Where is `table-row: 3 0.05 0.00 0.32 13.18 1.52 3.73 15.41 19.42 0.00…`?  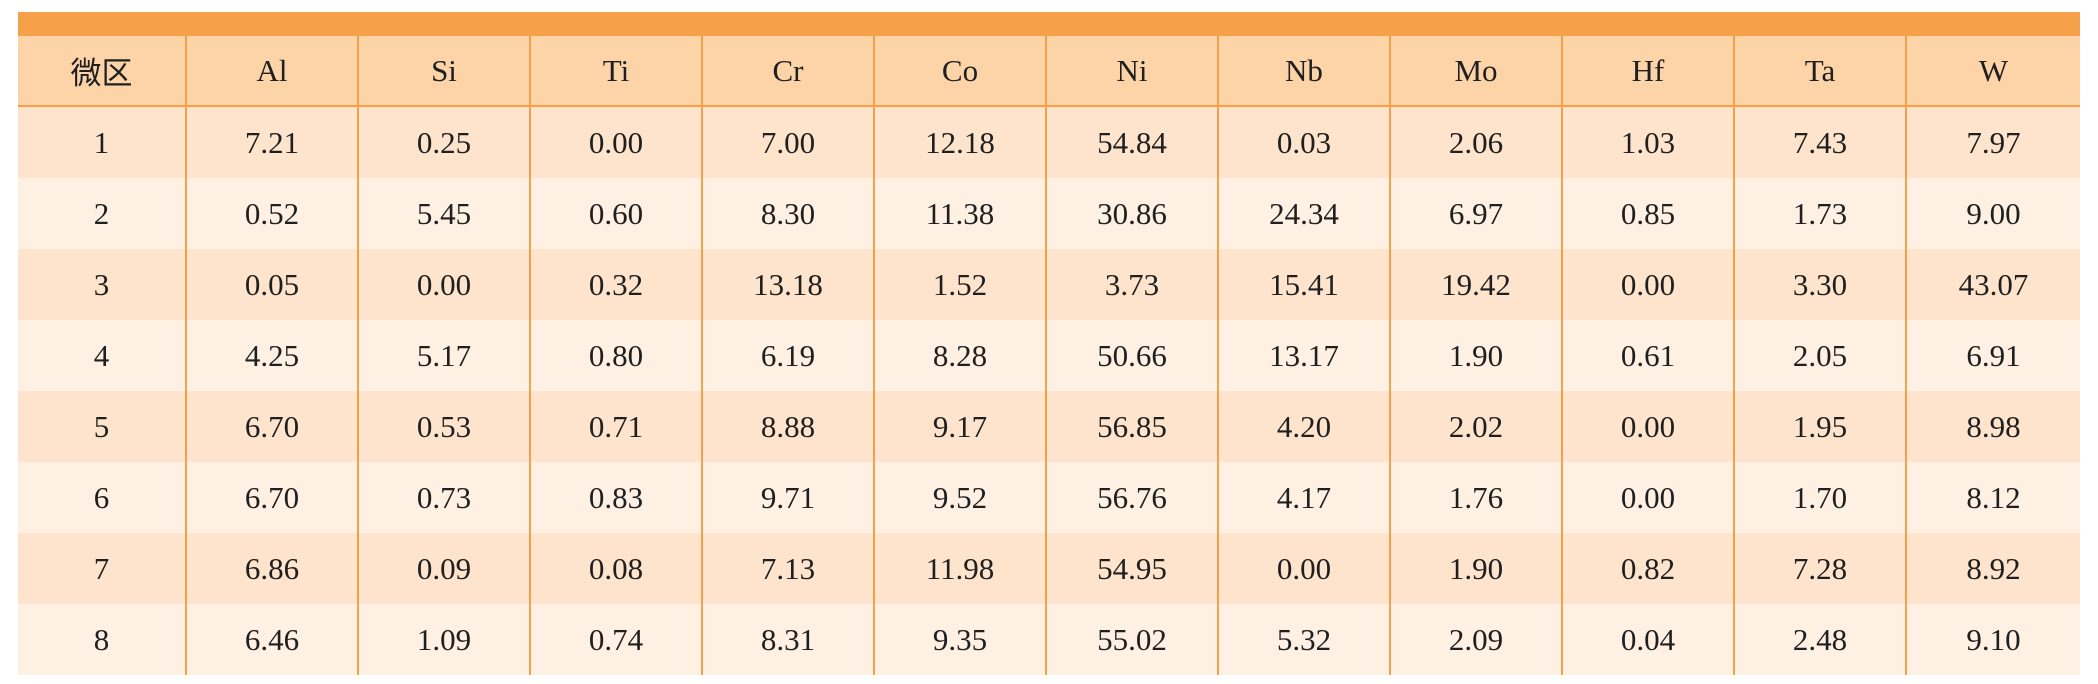 table-row: 3 0.05 0.00 0.32 13.18 1.52 3.73 15.41 19.42 0.00… is located at coordinates (1049, 284).